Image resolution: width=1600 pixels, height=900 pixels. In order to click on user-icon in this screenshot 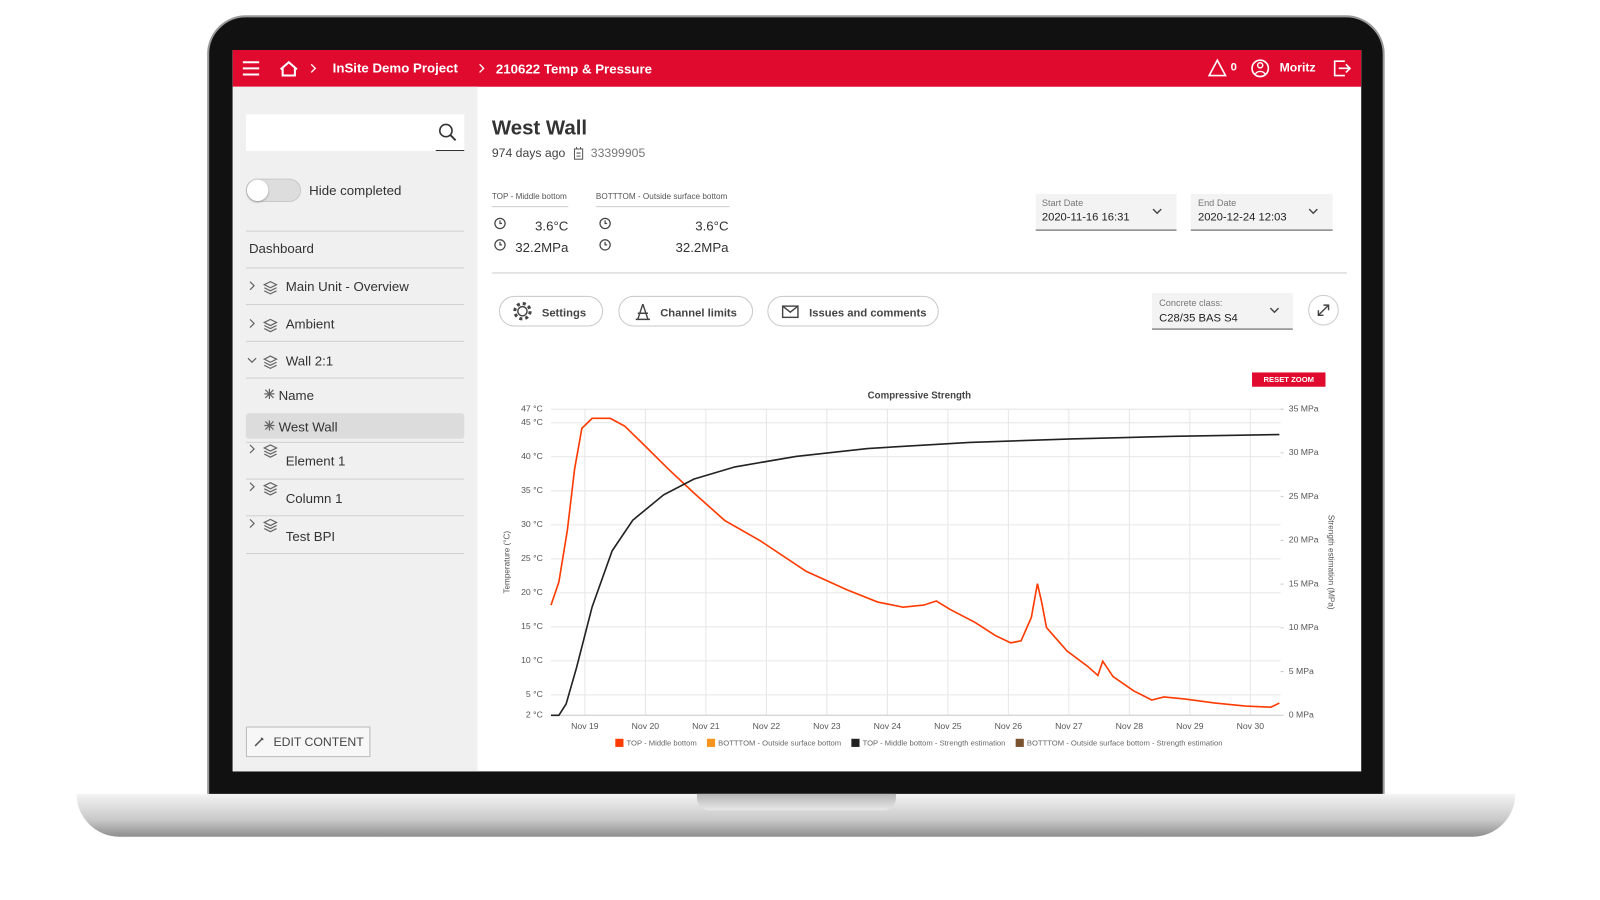, I will do `click(1260, 68)`.